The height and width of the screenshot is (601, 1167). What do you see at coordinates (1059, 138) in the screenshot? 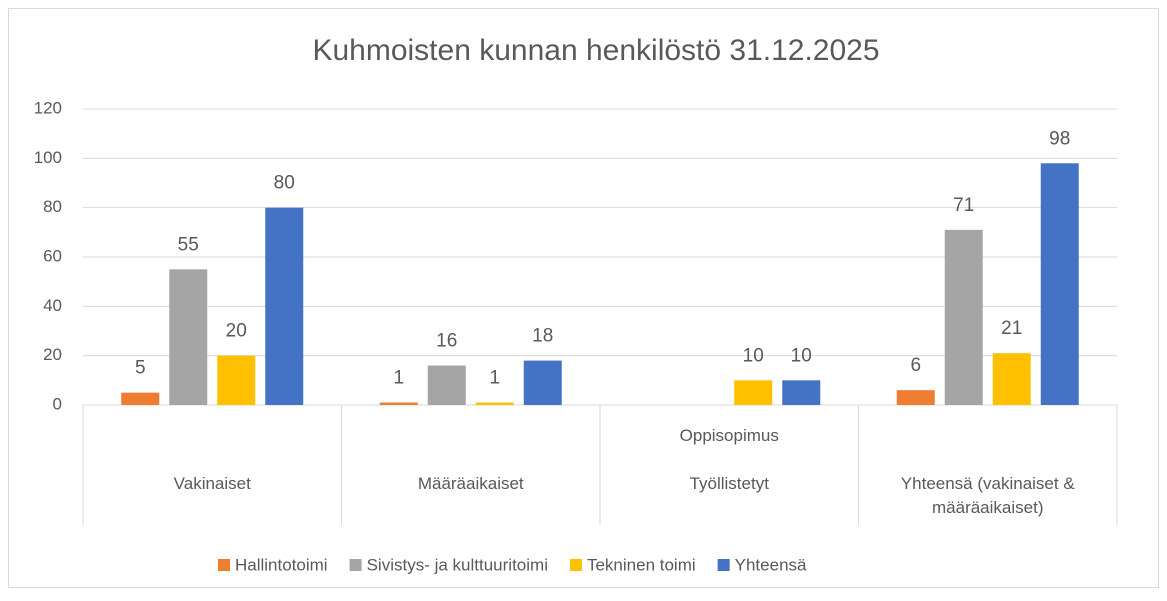
I see `data-label: 98` at bounding box center [1059, 138].